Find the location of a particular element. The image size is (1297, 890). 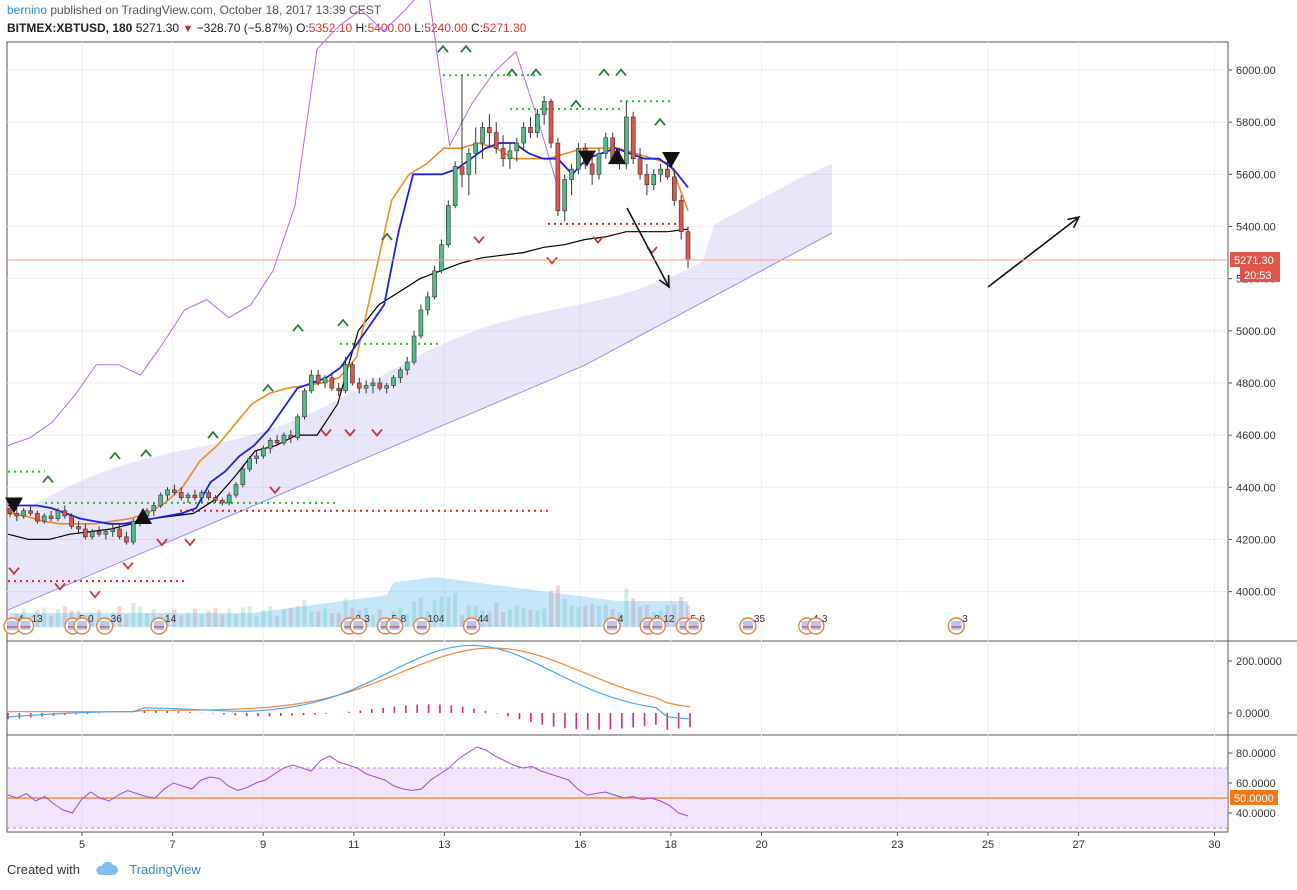

time-tick-label: 18 is located at coordinates (671, 845).